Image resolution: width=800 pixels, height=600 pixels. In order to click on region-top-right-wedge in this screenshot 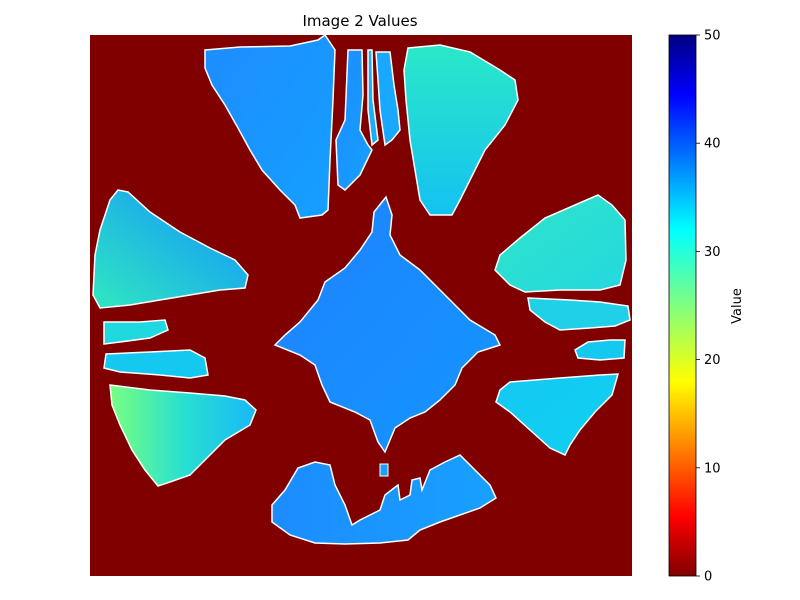, I will do `click(461, 130)`.